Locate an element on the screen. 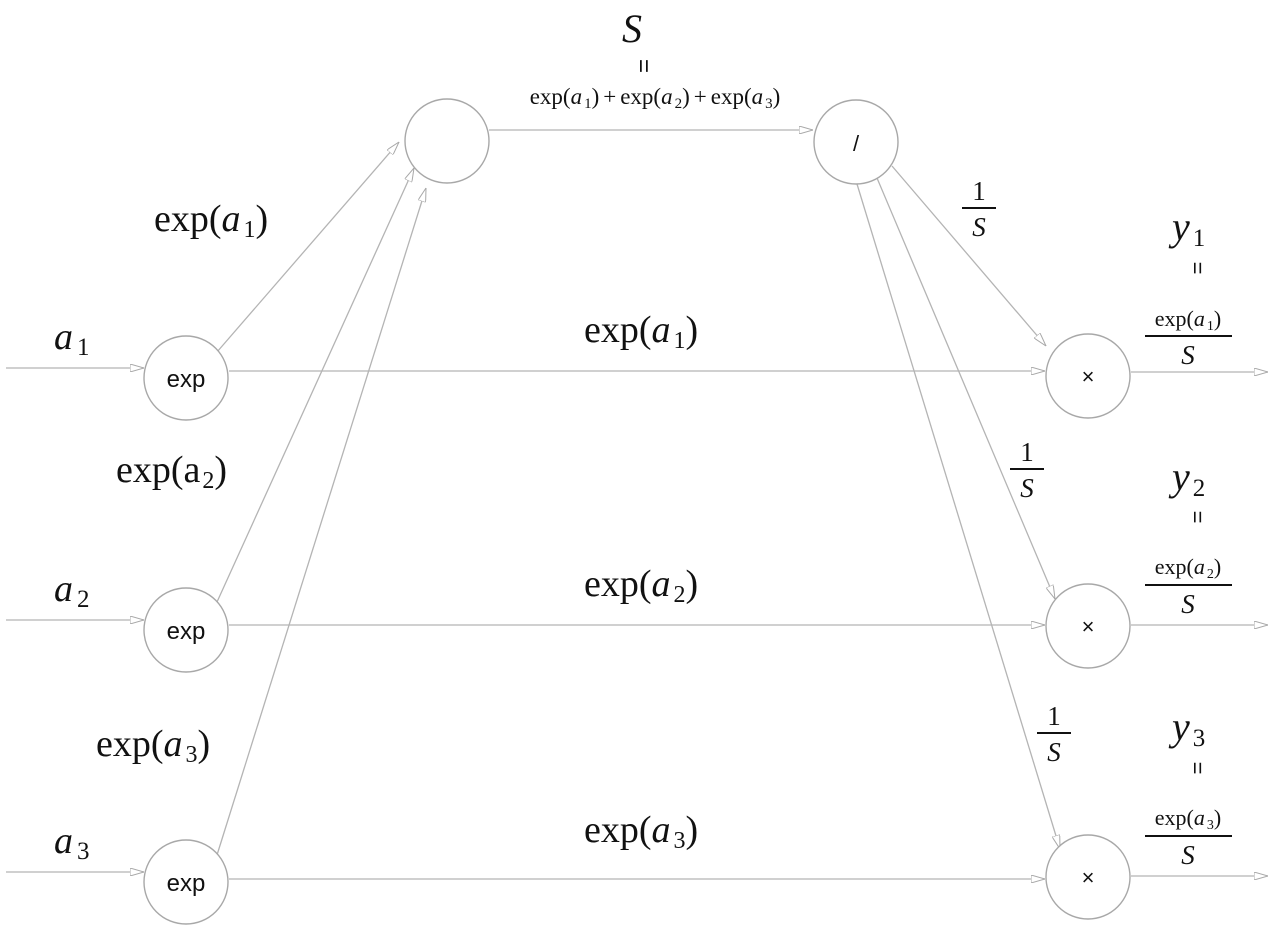 Image resolution: width=1284 pixels, height=936 pixels. reciprocal-label-1: 1 S is located at coordinates (979, 209).